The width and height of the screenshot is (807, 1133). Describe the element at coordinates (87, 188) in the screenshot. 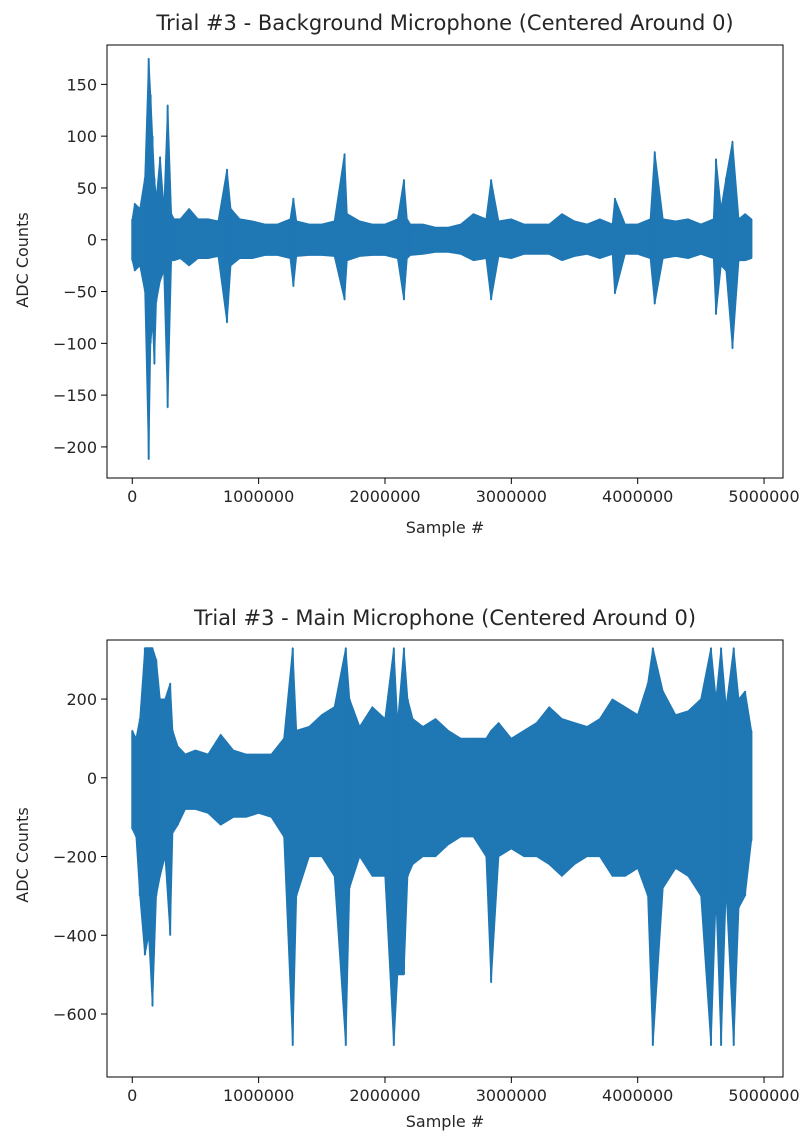

I see `y-tick-label: 50` at that location.